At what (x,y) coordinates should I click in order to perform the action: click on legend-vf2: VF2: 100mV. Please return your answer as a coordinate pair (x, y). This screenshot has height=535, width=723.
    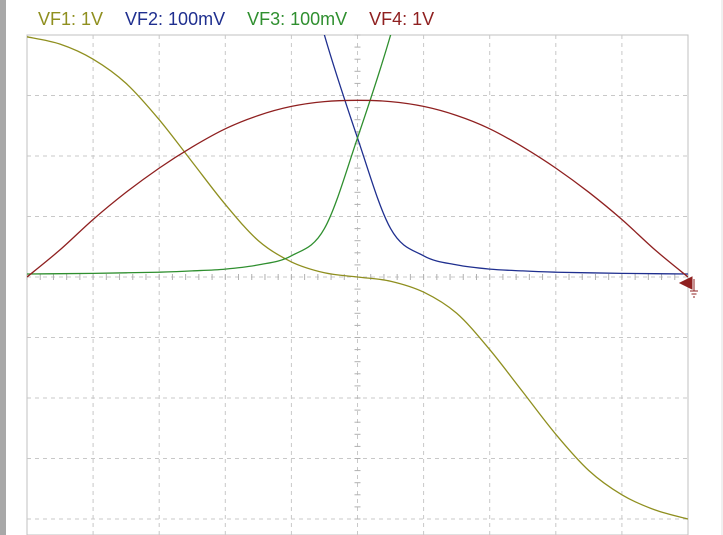
    Looking at the image, I should click on (175, 19).